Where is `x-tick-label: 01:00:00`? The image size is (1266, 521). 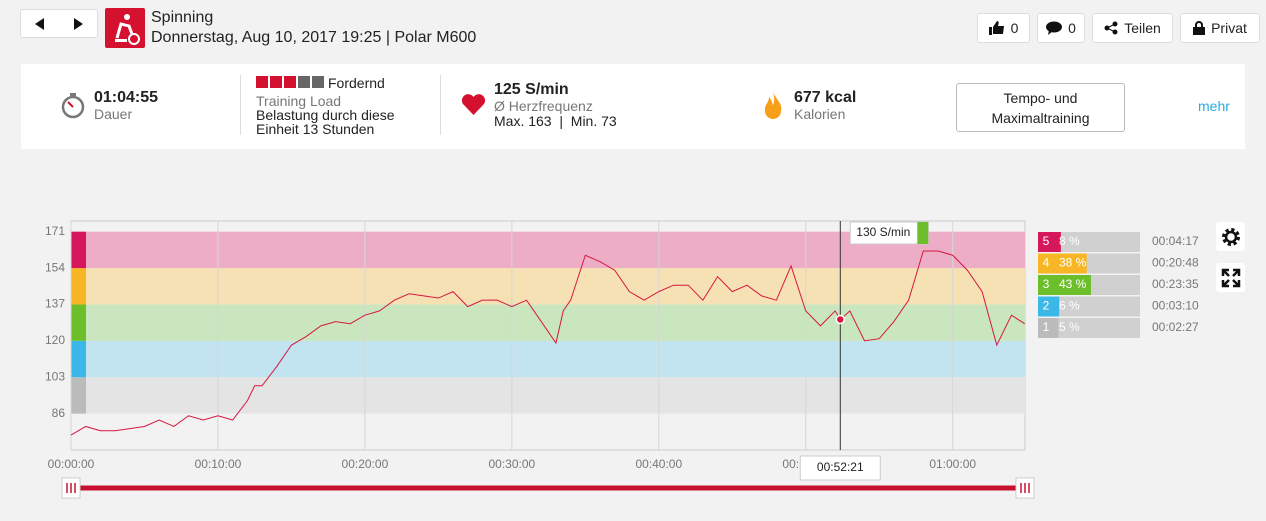 x-tick-label: 01:00:00 is located at coordinates (952, 464).